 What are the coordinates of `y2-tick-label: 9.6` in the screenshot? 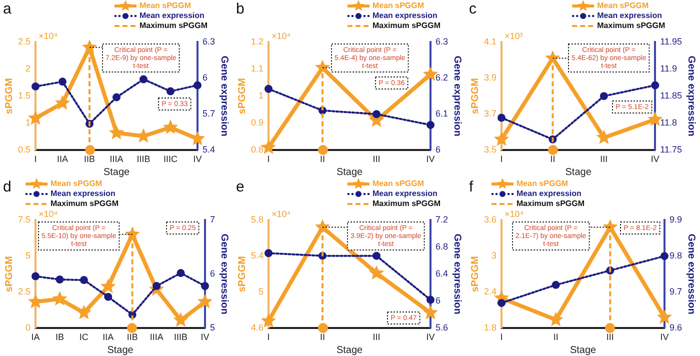 It's located at (675, 327).